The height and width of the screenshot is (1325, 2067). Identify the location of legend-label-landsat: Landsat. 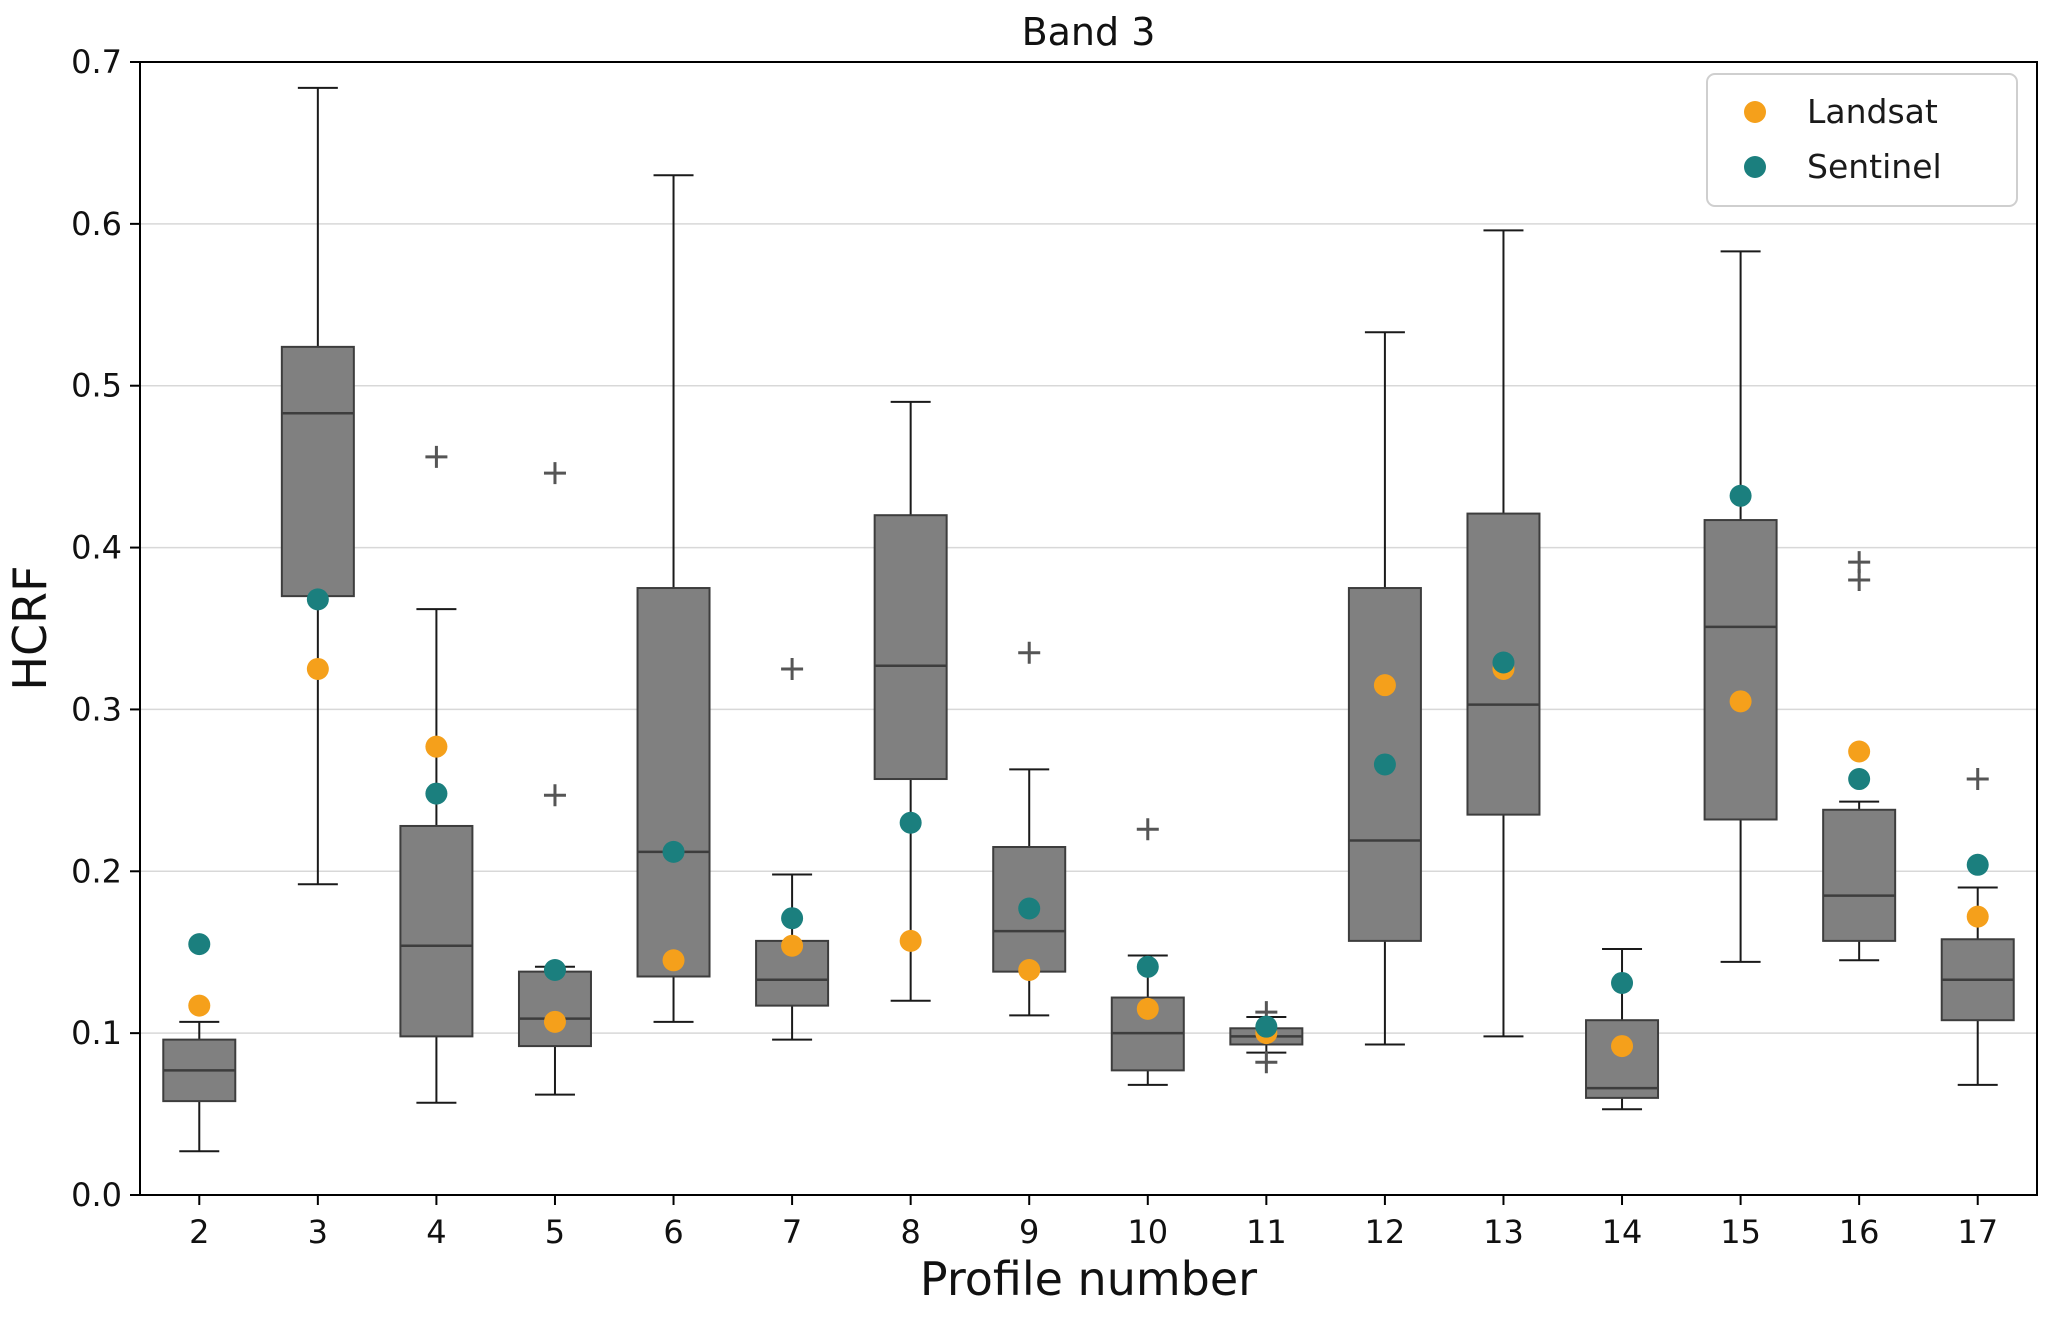
(1872, 111).